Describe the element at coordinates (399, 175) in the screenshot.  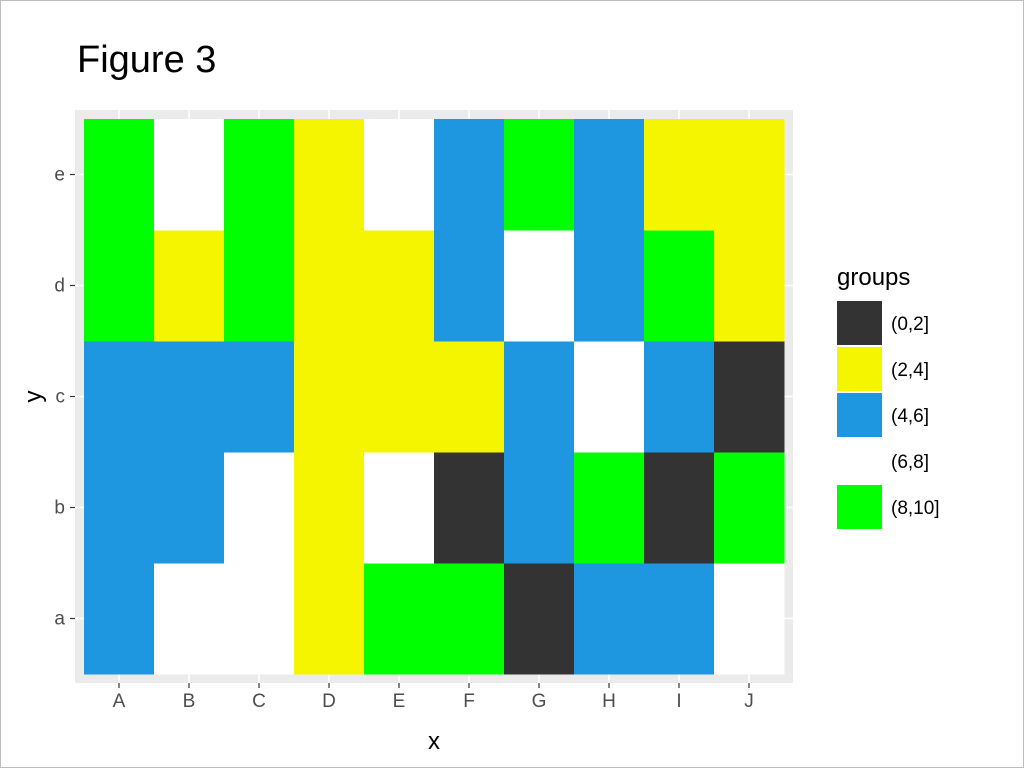
I see `heatmap-cell-E-e` at that location.